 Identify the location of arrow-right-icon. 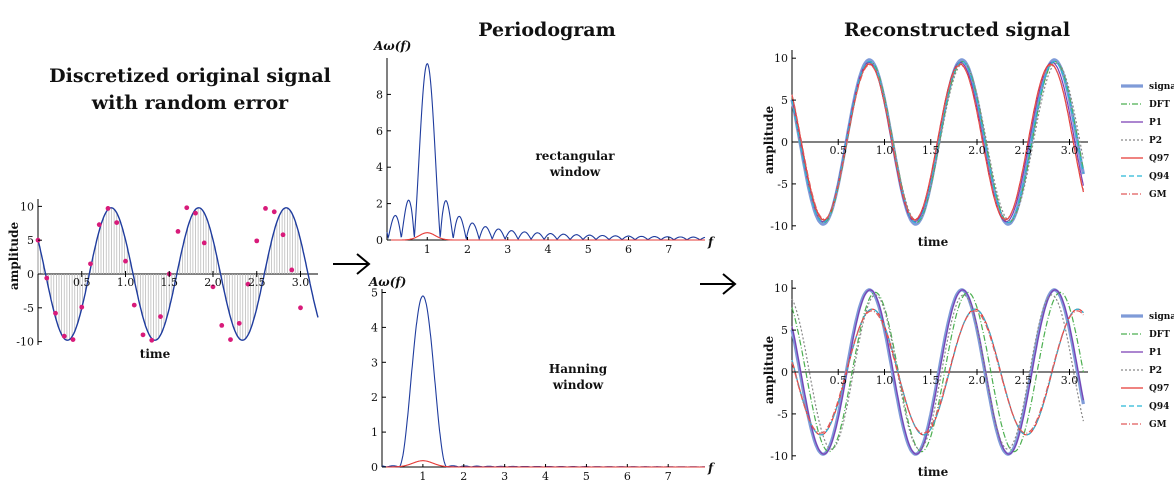
(352, 264).